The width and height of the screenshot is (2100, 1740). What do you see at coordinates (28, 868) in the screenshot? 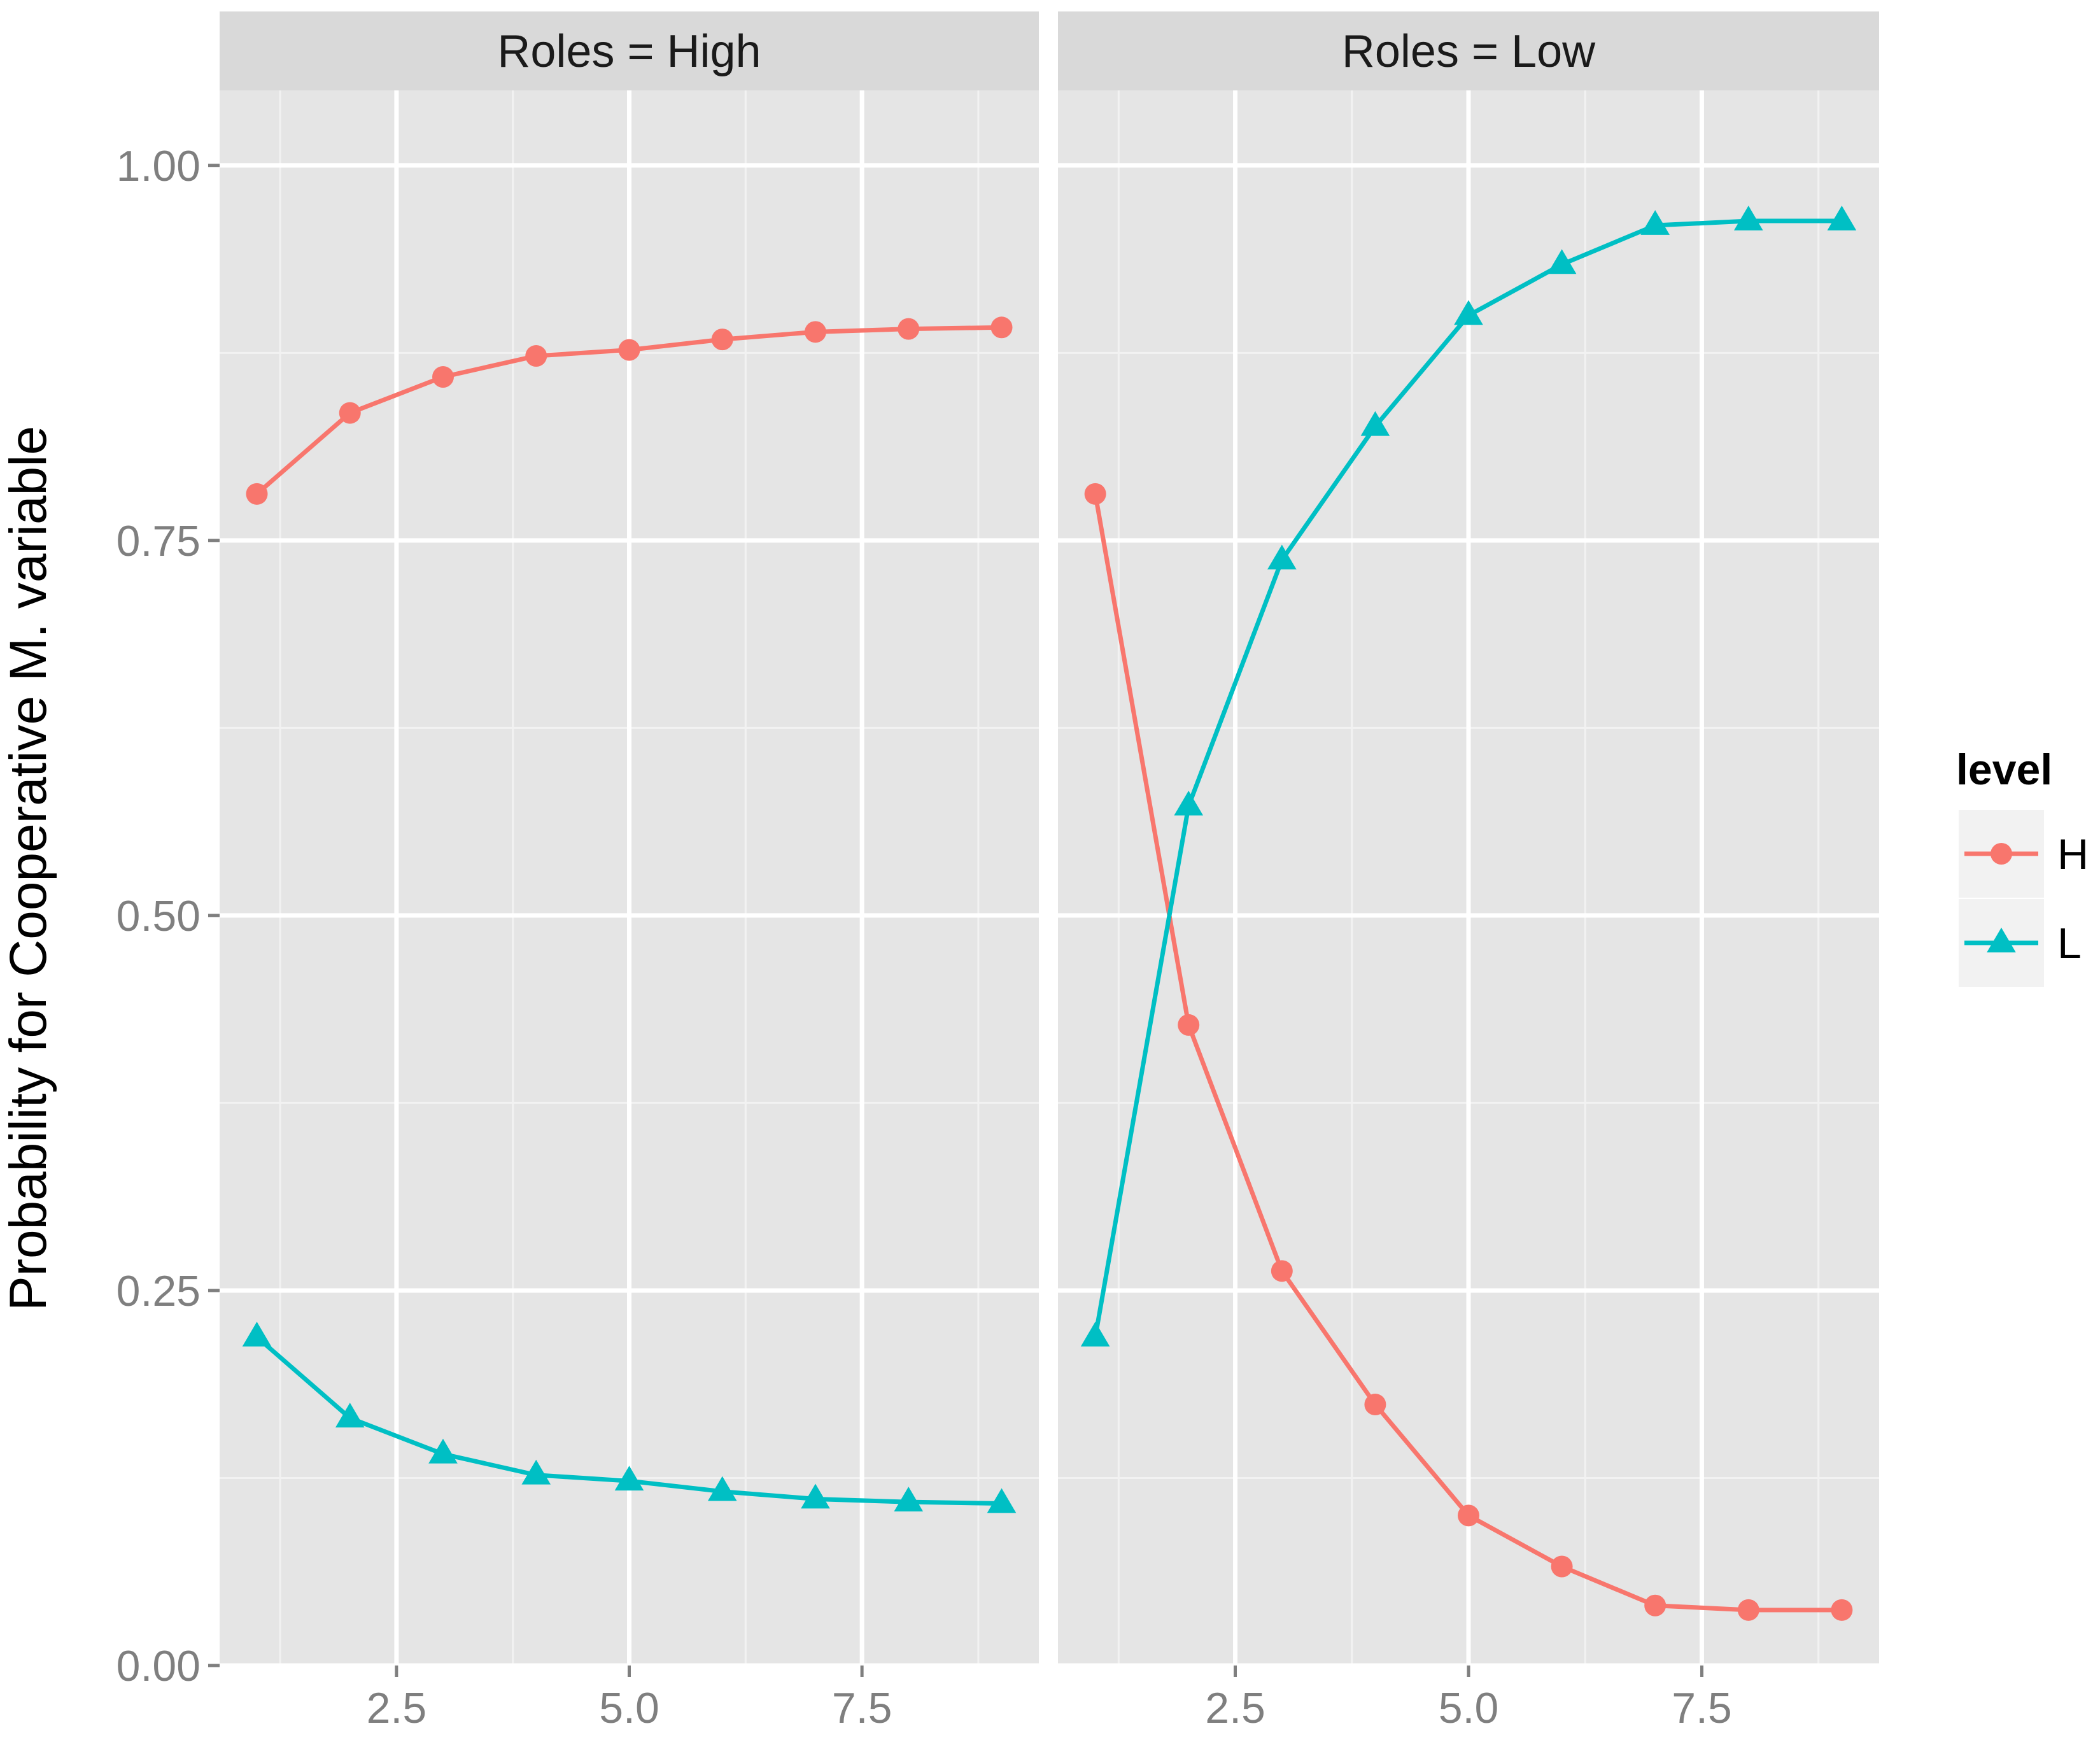
I see `y-axis-label: Probability for Cooperative M. variable` at bounding box center [28, 868].